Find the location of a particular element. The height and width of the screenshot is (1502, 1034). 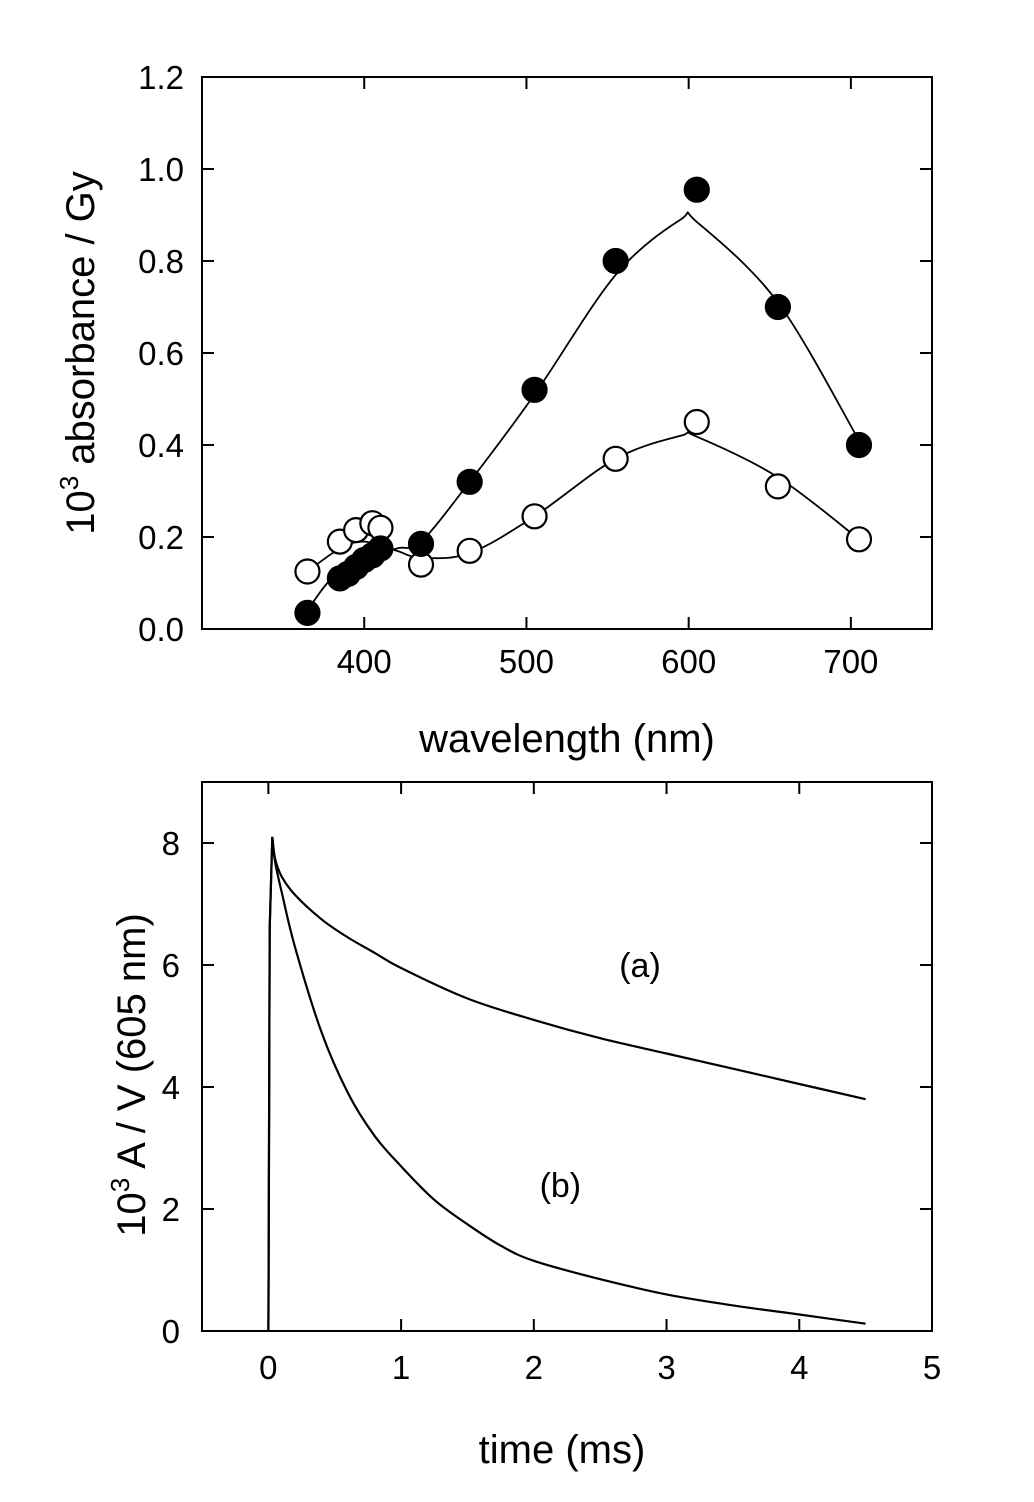

x-tick-label: 2 is located at coordinates (534, 1367).